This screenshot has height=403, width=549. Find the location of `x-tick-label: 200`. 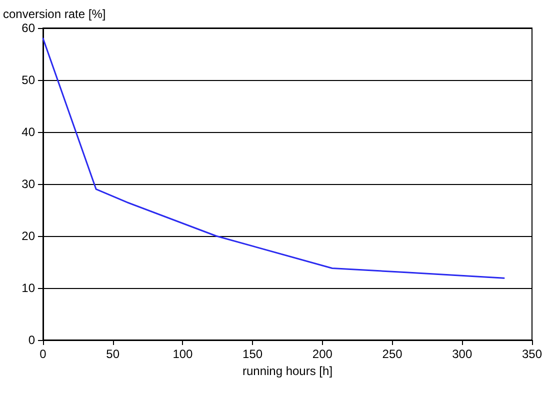

x-tick-label: 200 is located at coordinates (322, 354).